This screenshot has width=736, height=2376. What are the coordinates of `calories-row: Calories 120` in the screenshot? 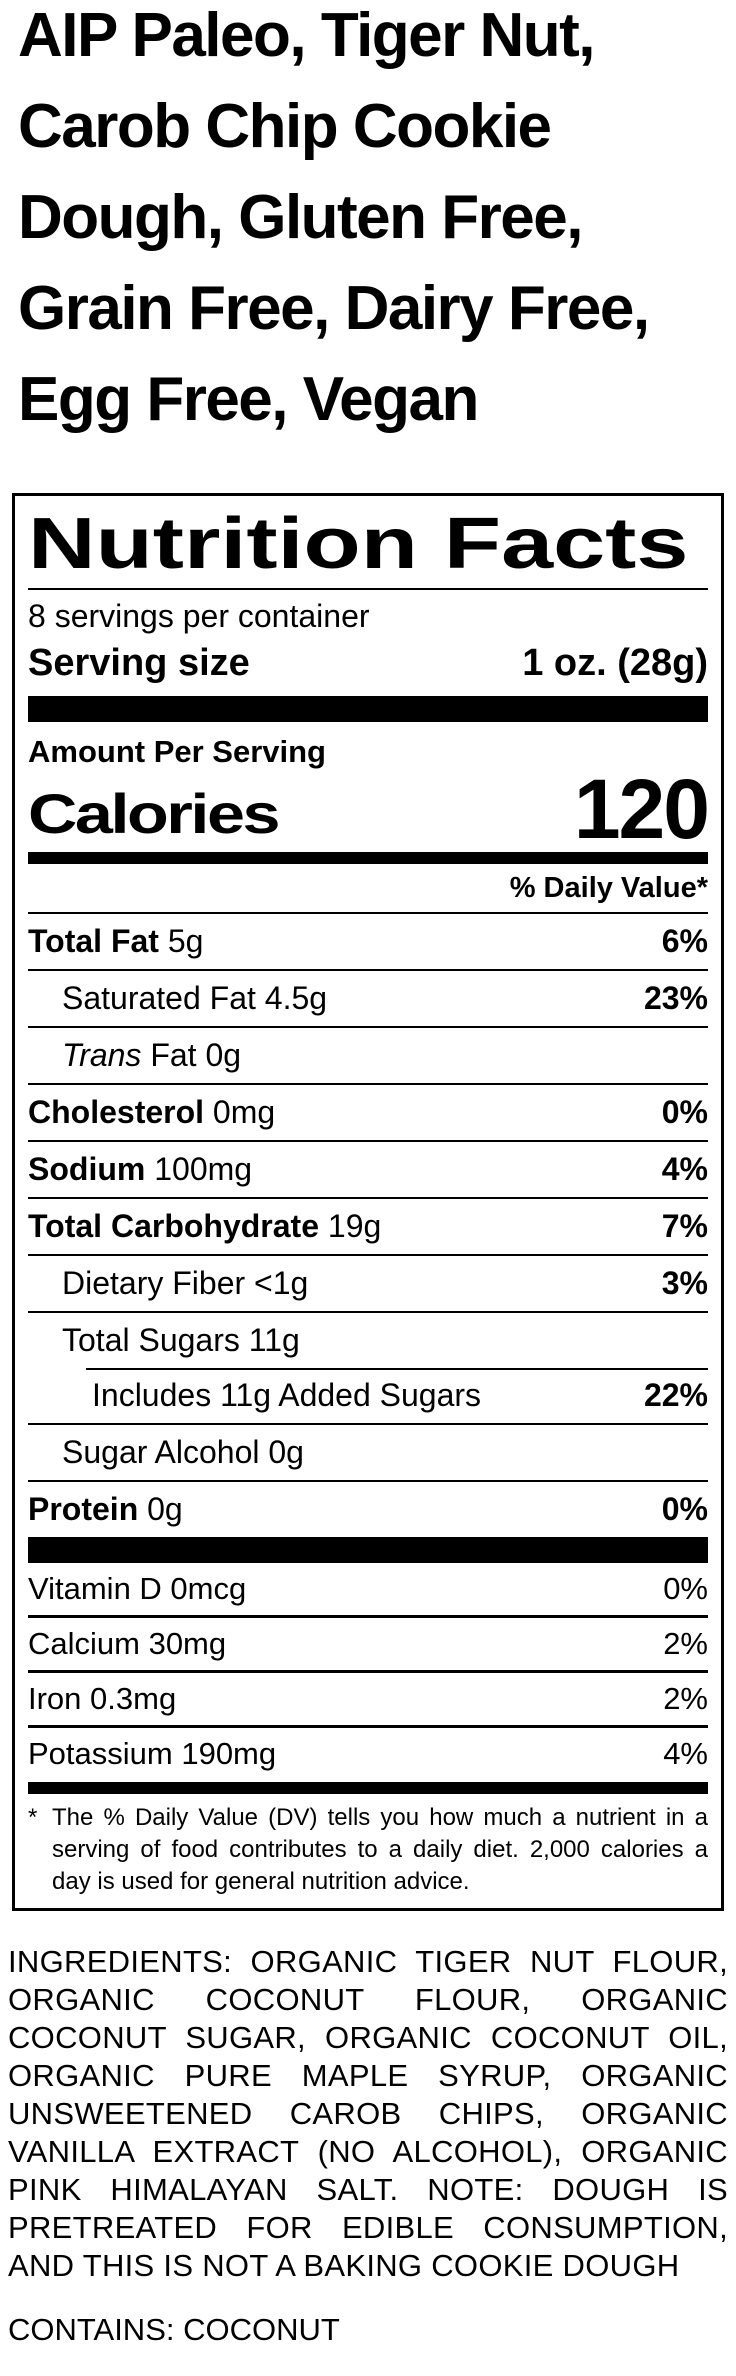 It's located at (369, 809).